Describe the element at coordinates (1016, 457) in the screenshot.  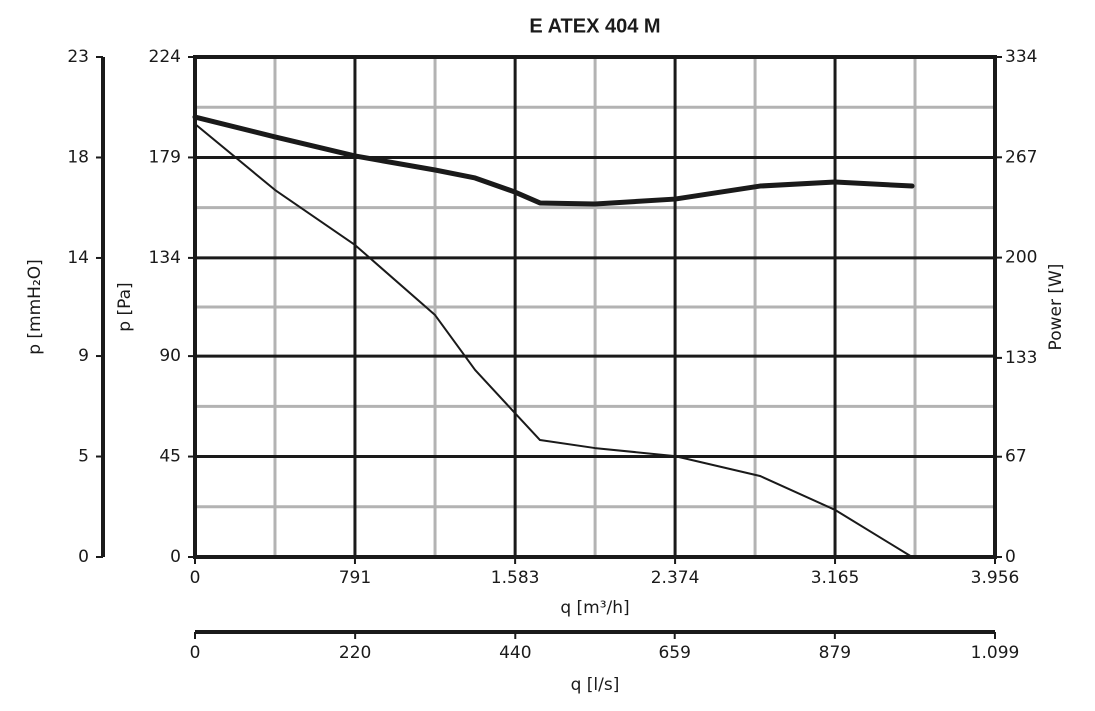
I see `y2-tick-label: 67` at that location.